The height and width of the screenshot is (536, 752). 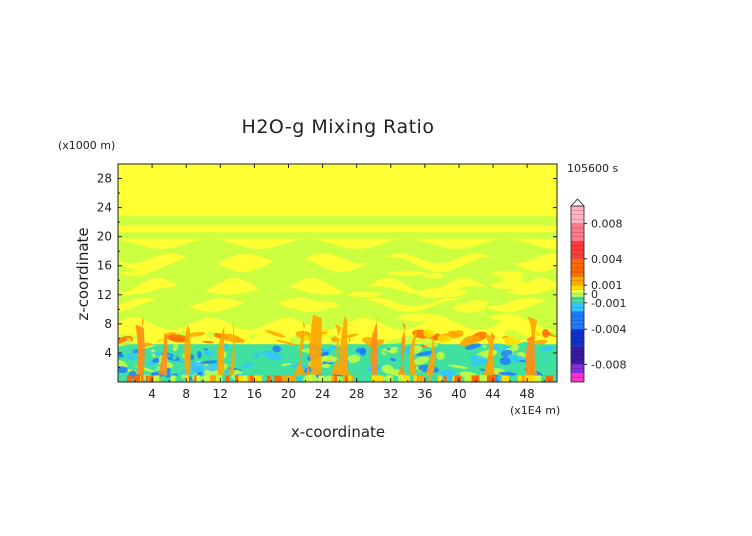 What do you see at coordinates (322, 394) in the screenshot?
I see `x-tick-label: 24` at bounding box center [322, 394].